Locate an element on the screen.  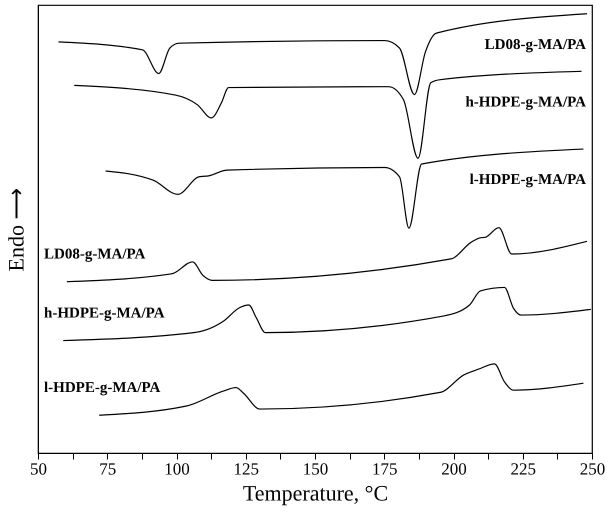
x-tick-label: 225 is located at coordinates (523, 469).